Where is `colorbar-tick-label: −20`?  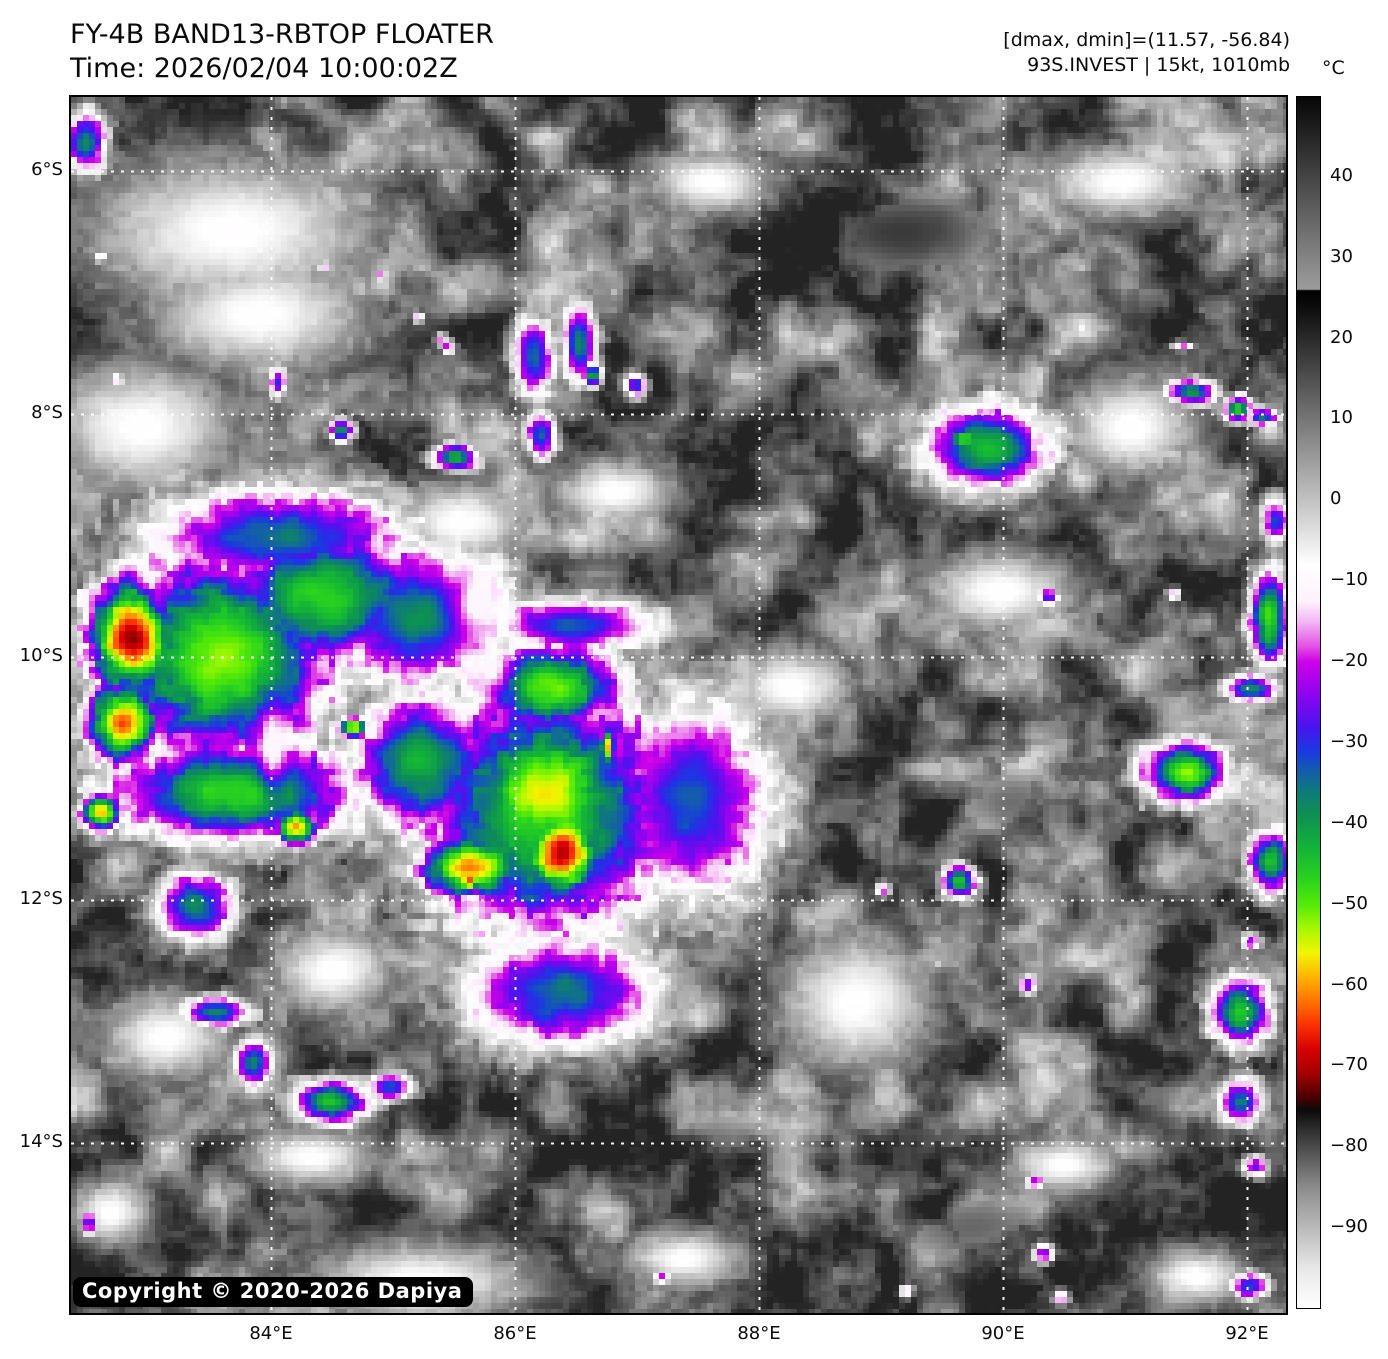 colorbar-tick-label: −20 is located at coordinates (1349, 661).